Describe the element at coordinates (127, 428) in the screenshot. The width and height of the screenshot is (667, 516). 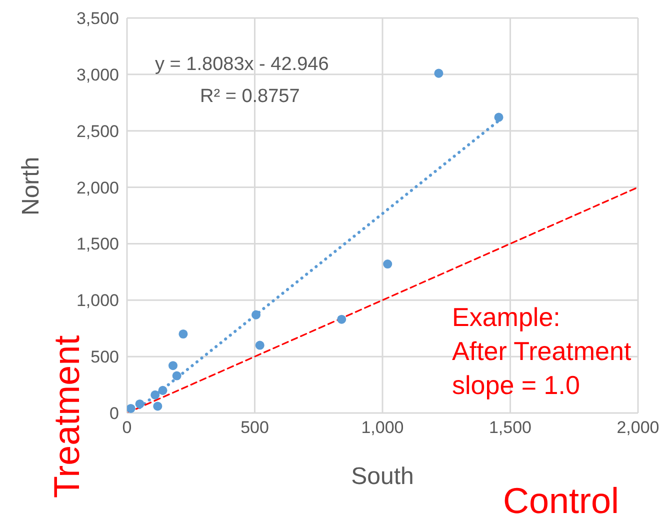
I see `x-tick-label: 0` at that location.